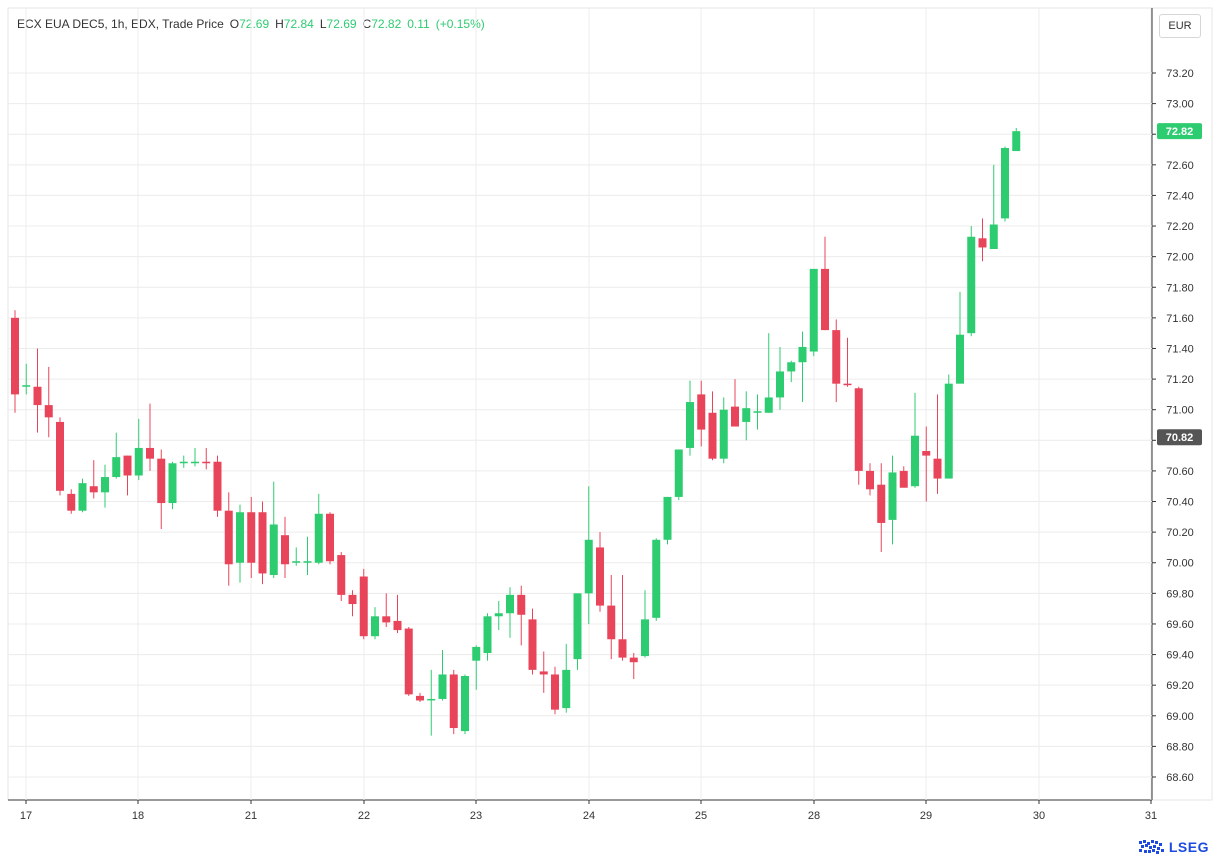 The width and height of the screenshot is (1219, 859). I want to click on last-price-tag-box, so click(1179, 131).